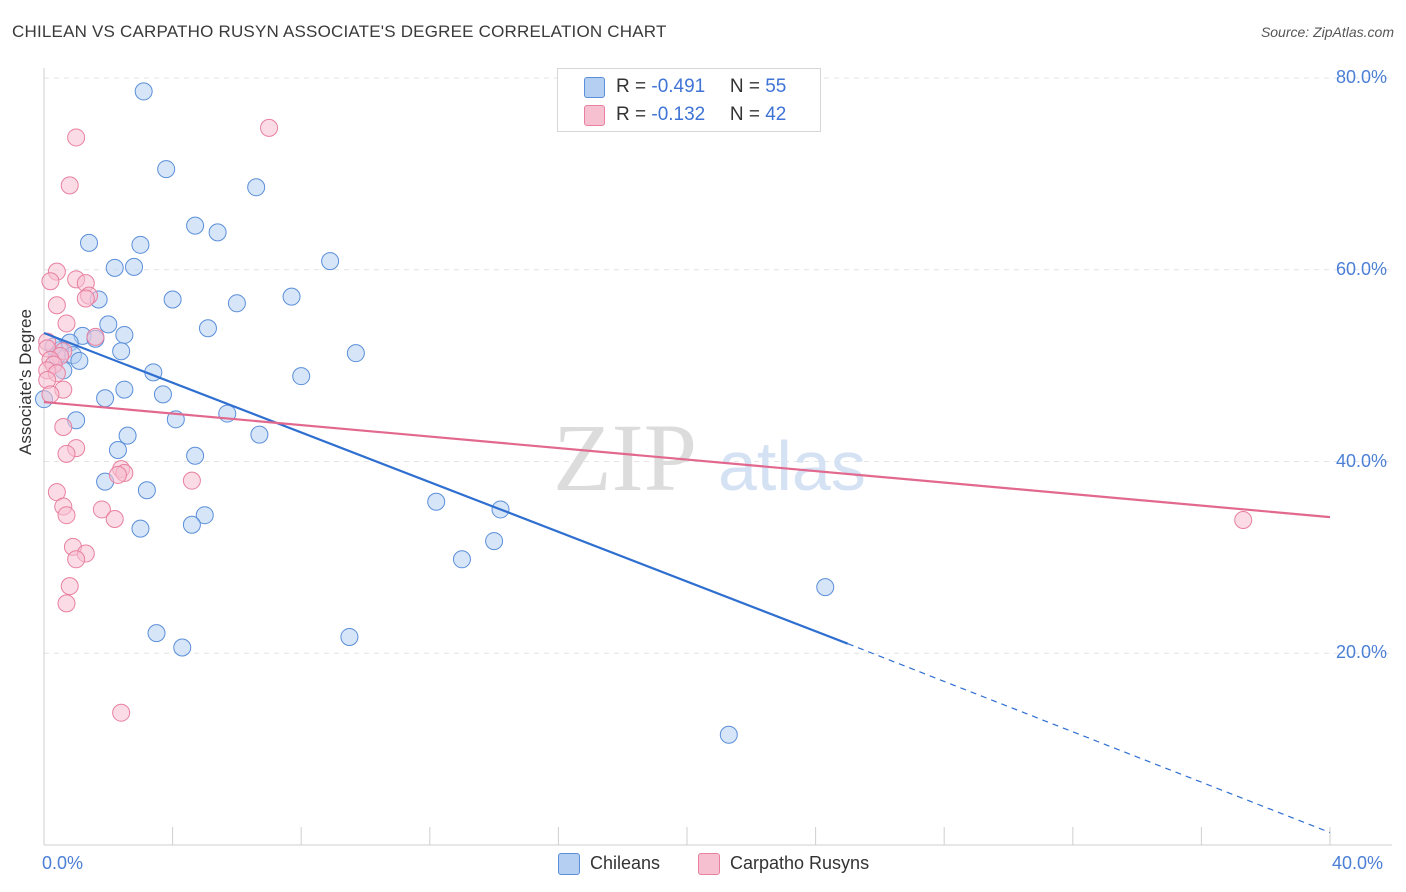 This screenshot has width=1406, height=892. I want to click on legend-swatch-carpatho-rusyns, so click(594, 115).